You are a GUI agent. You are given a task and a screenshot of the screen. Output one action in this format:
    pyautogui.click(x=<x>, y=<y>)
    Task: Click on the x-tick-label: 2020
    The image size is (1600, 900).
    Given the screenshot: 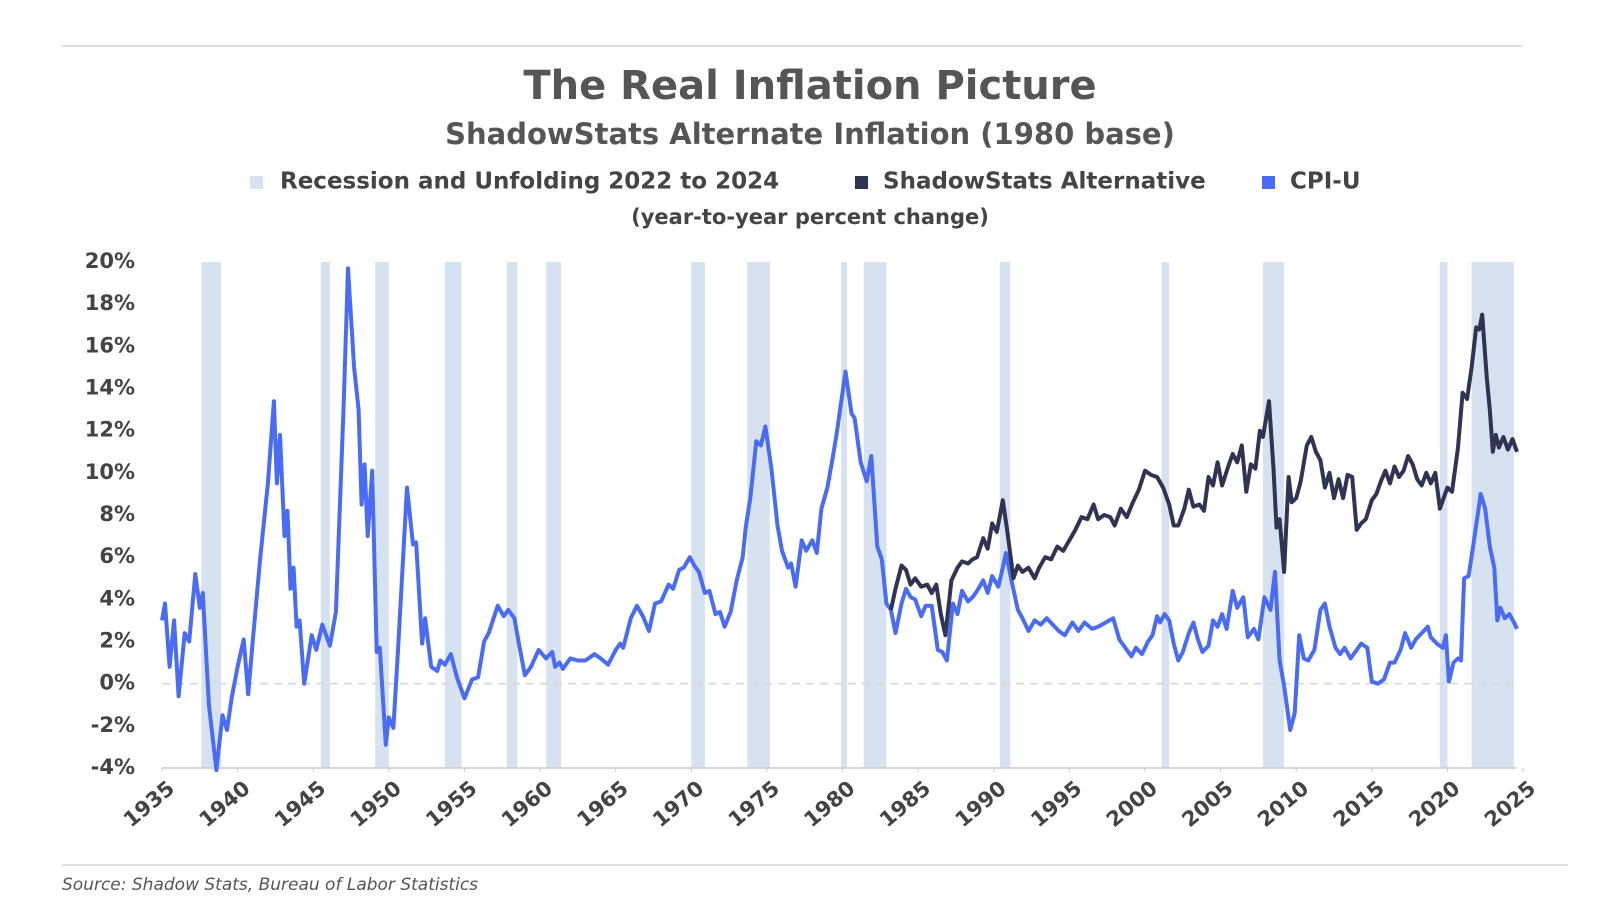 What is the action you would take?
    pyautogui.click(x=1434, y=804)
    